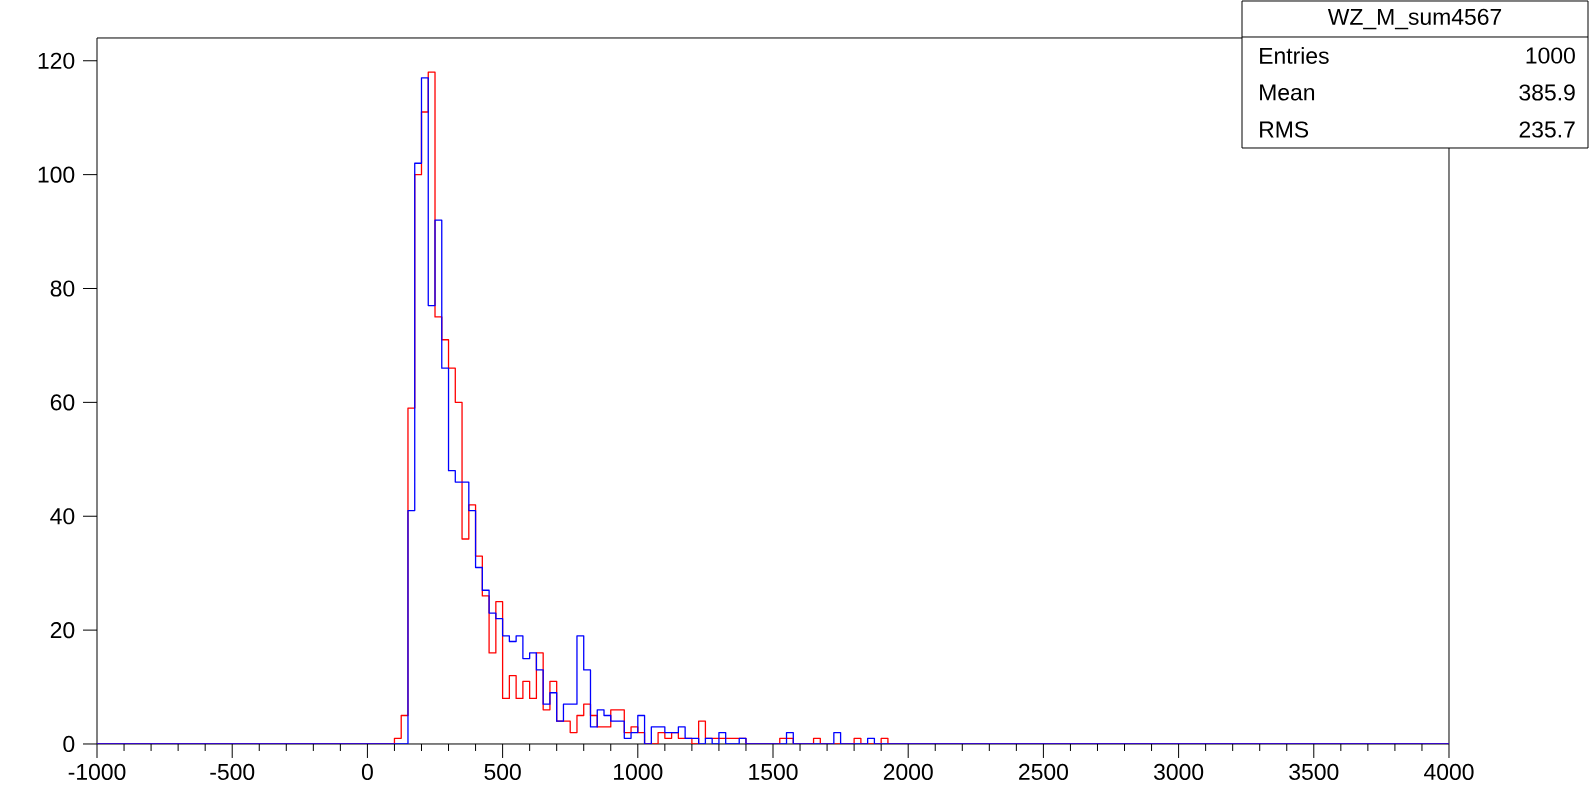 This screenshot has height=790, width=1594. I want to click on annotation: Mean, so click(1287, 92).